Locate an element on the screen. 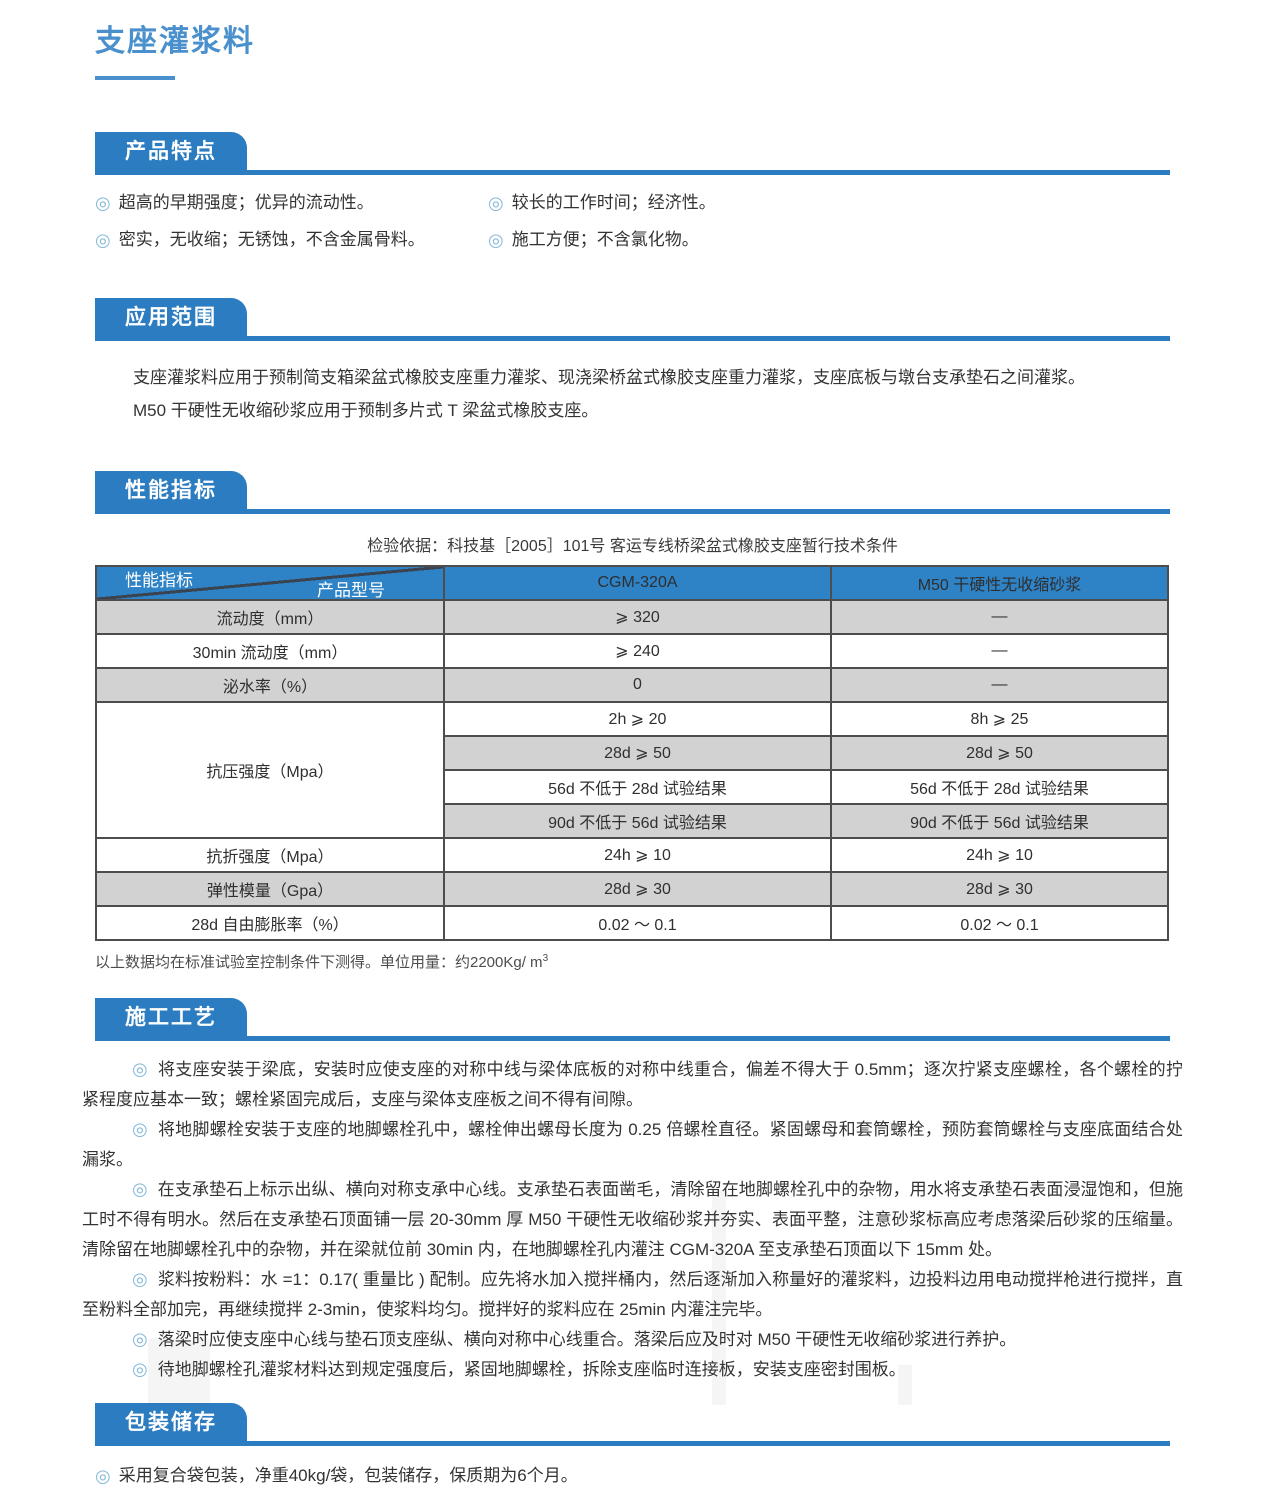 This screenshot has height=1488, width=1280. section-header-performance: 性能指标 is located at coordinates (632, 492).